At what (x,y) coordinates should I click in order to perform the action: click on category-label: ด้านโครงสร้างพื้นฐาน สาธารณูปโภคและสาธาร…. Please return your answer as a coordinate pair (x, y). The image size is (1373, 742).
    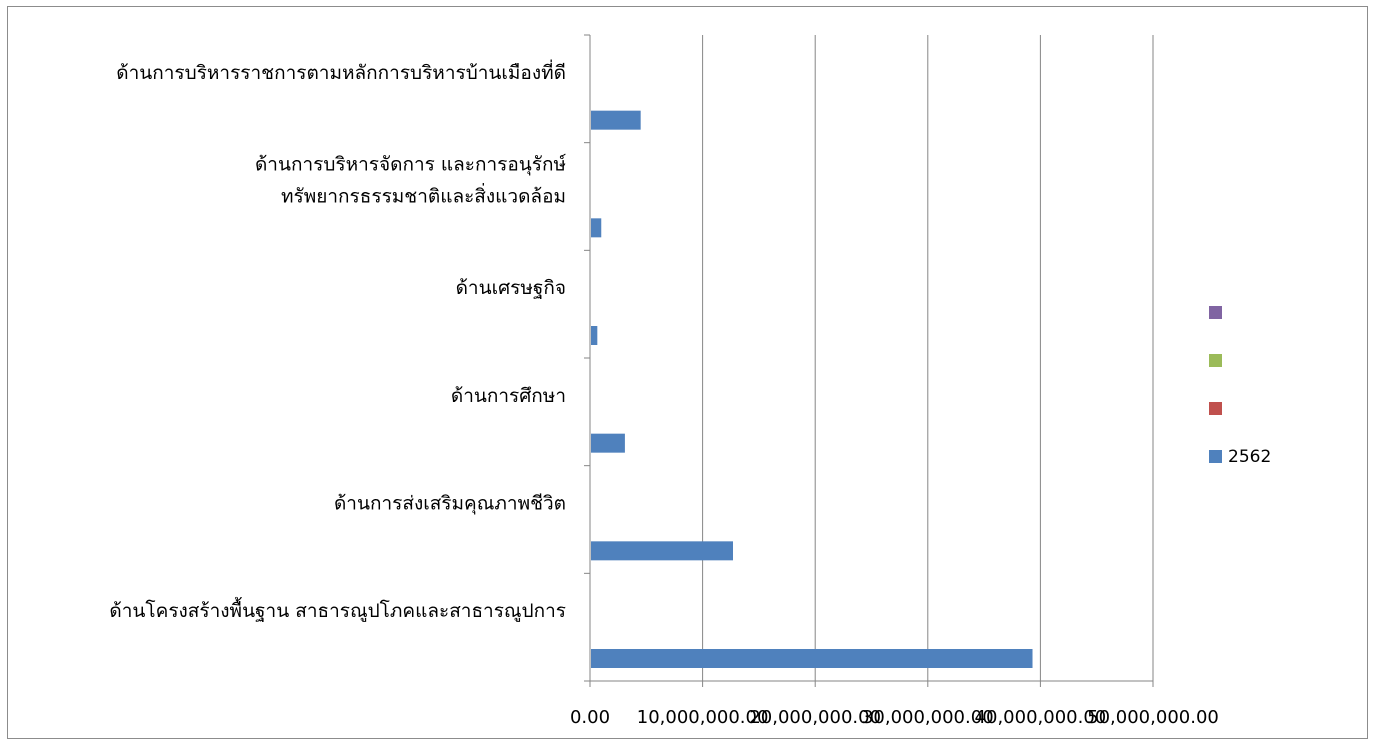
    Looking at the image, I should click on (337, 609).